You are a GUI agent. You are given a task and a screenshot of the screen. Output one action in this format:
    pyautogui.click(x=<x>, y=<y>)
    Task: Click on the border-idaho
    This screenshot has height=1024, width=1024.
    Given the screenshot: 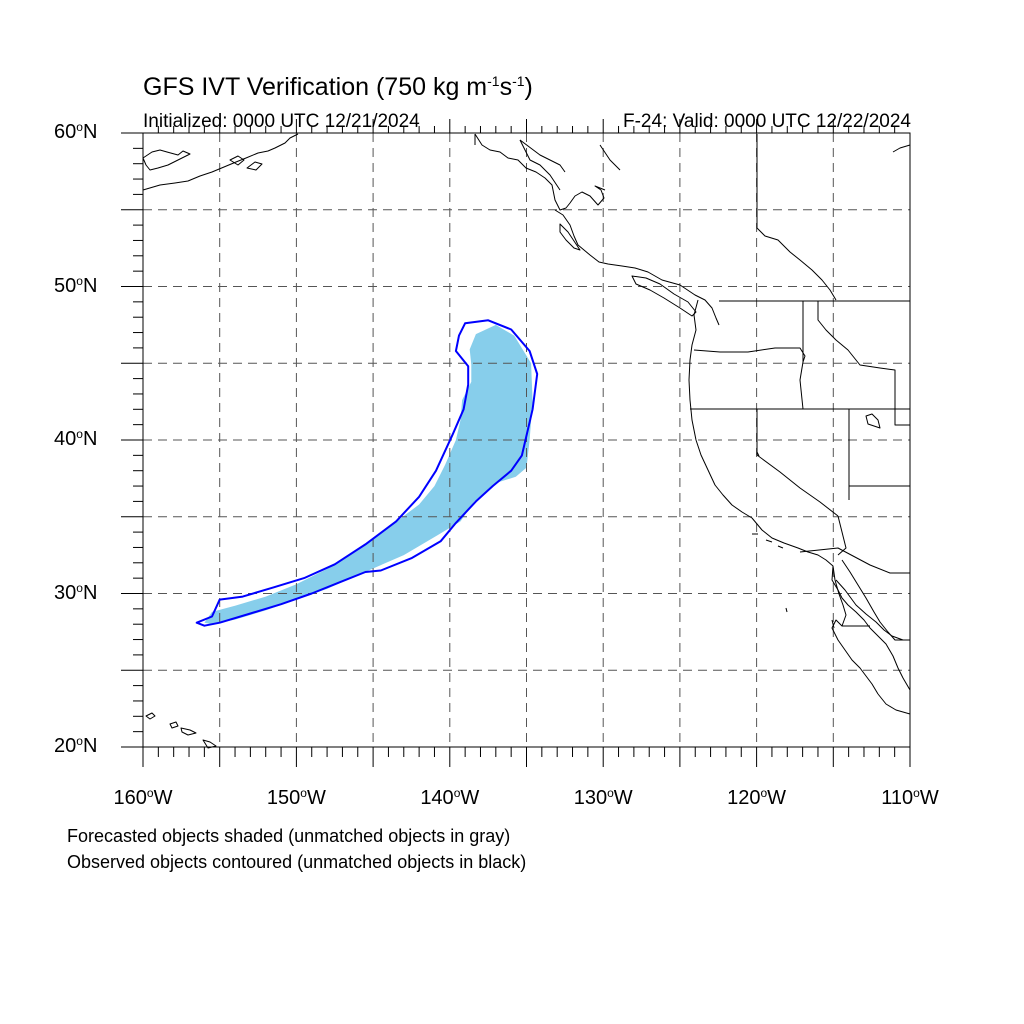 What is the action you would take?
    pyautogui.click(x=801, y=355)
    